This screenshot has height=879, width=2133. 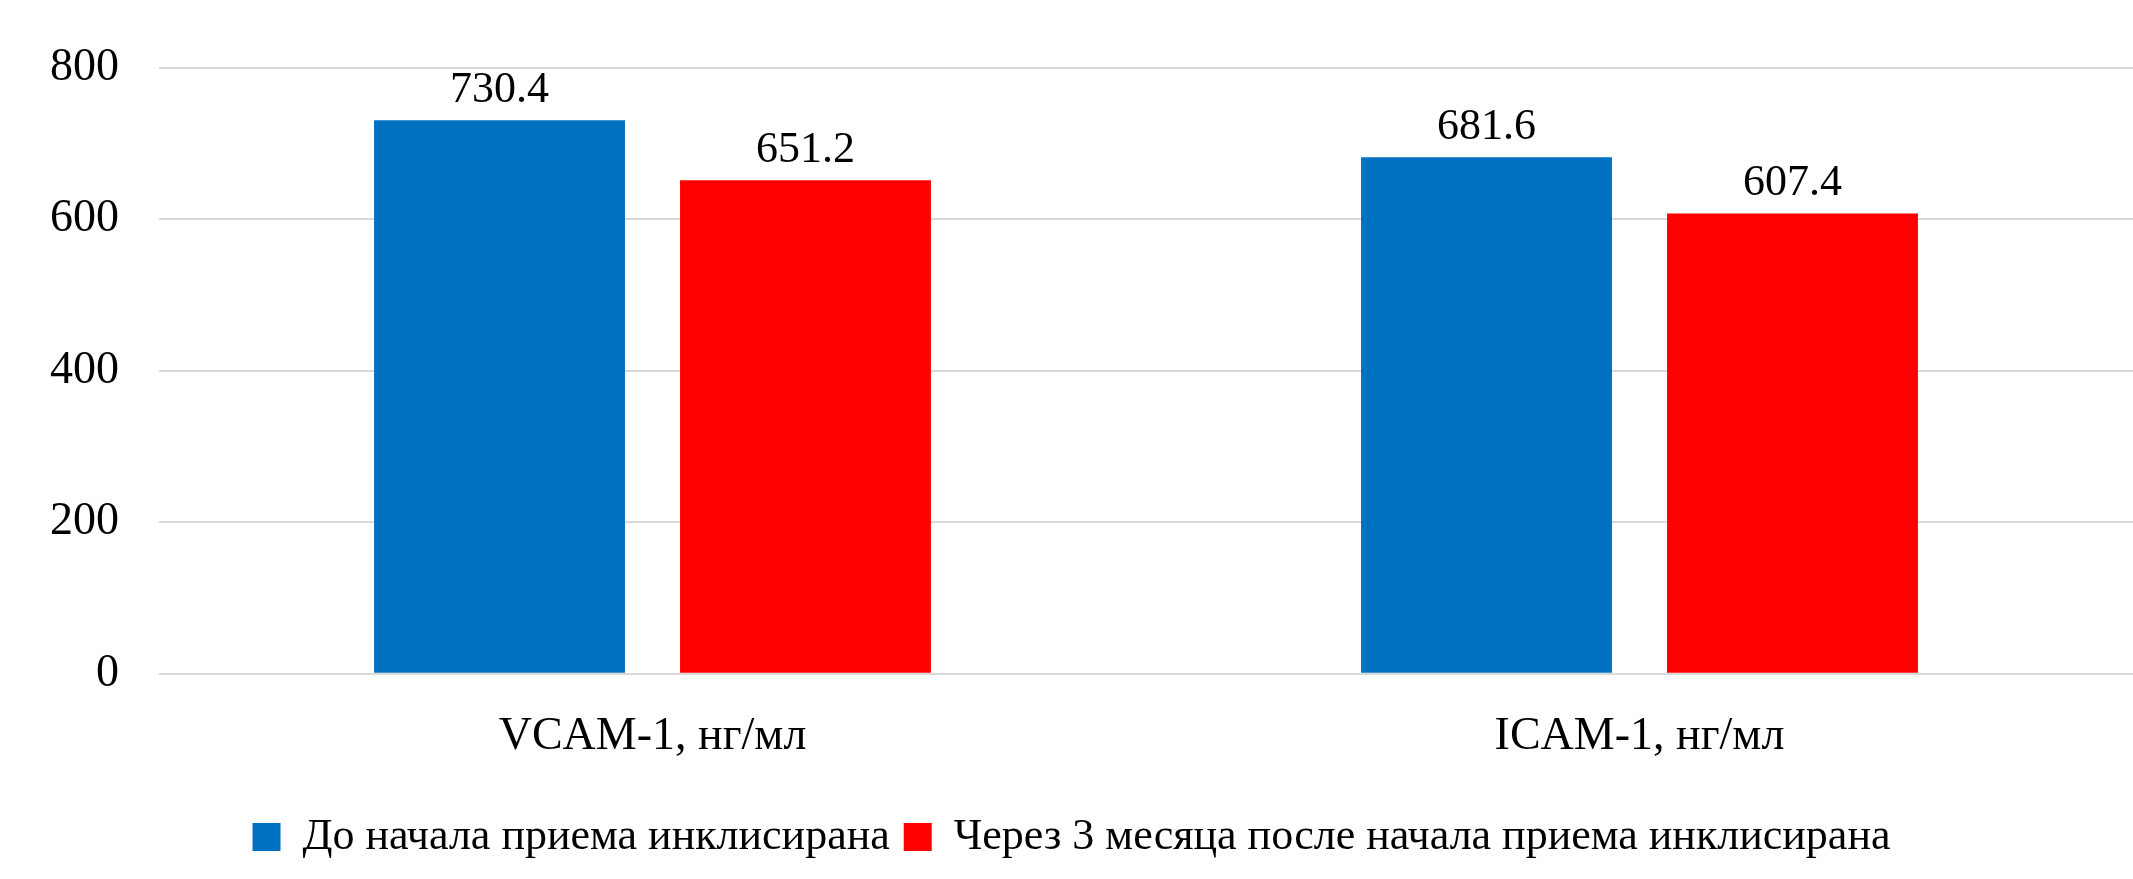 I want to click on y-tick-label: 800, so click(x=84, y=64).